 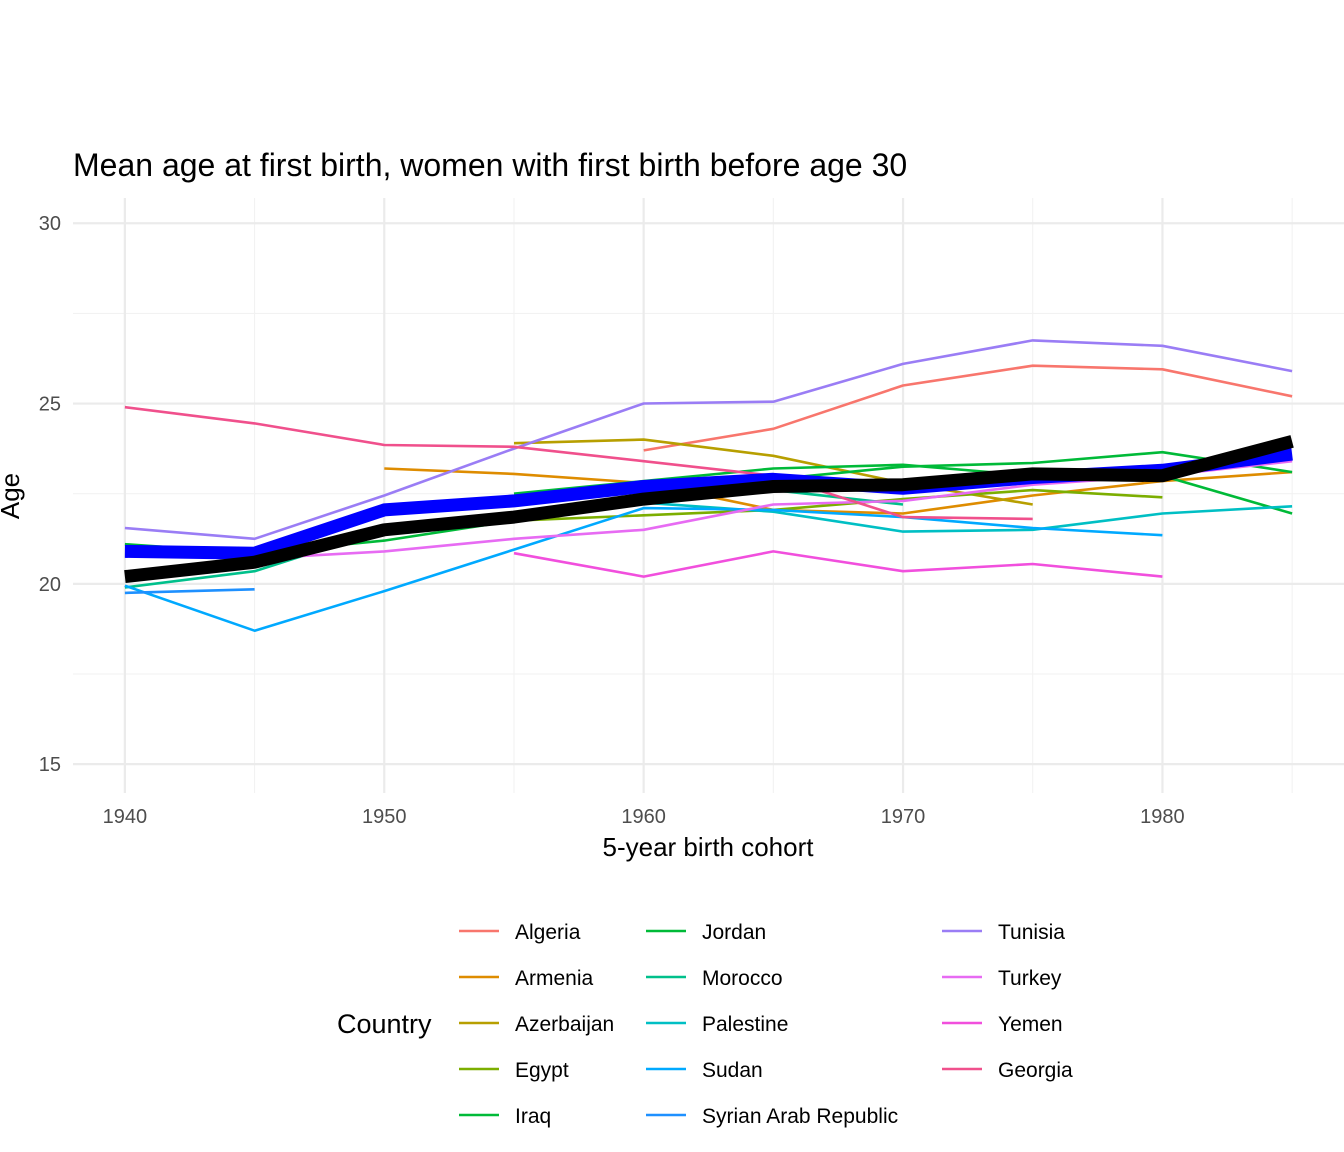 I want to click on x-tick-label: 1970, so click(x=903, y=817).